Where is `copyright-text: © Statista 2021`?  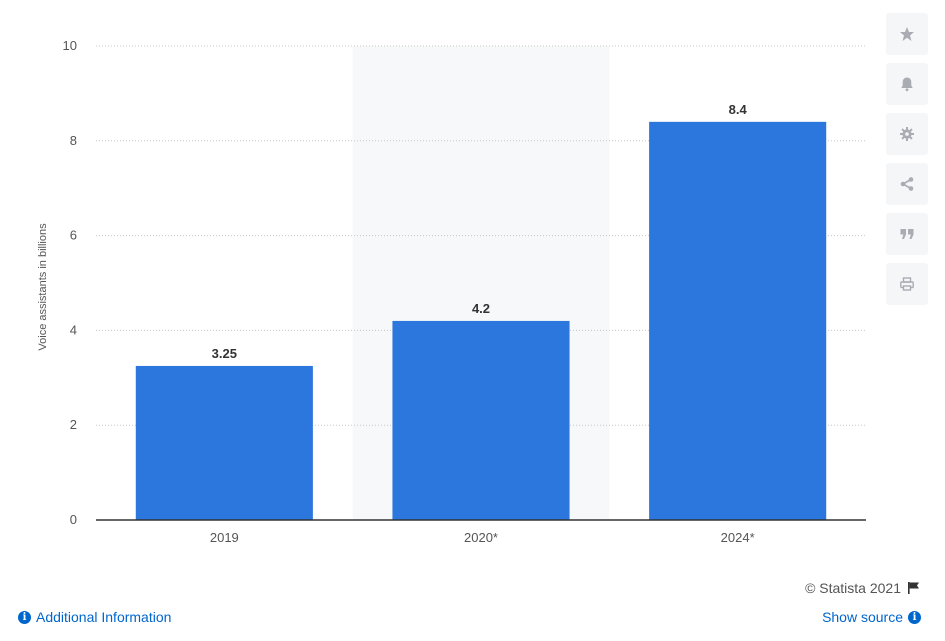 copyright-text: © Statista 2021 is located at coordinates (853, 588).